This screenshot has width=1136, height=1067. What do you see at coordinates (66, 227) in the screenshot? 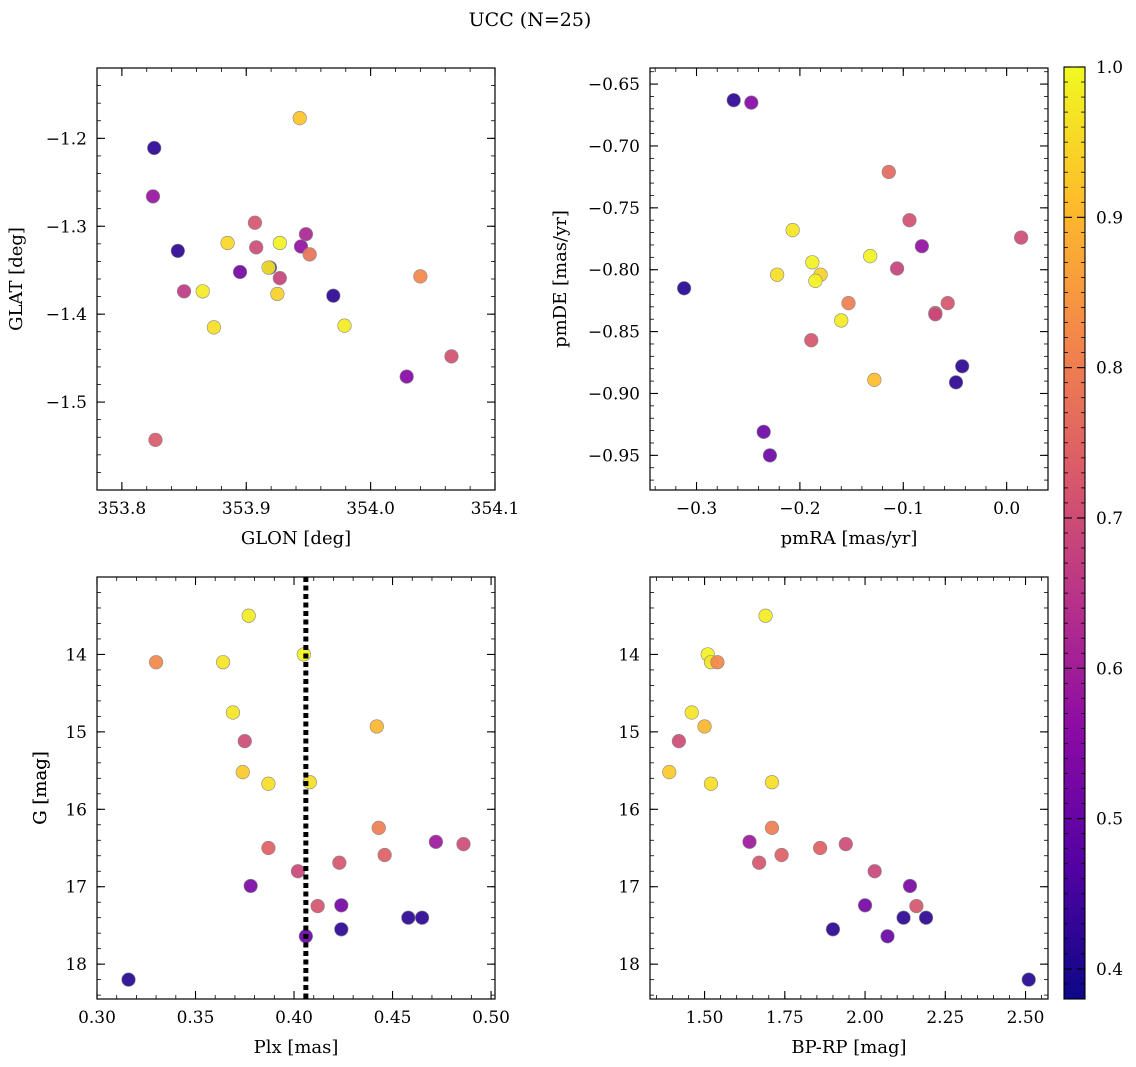
I see `y-tick-label: −1.3` at bounding box center [66, 227].